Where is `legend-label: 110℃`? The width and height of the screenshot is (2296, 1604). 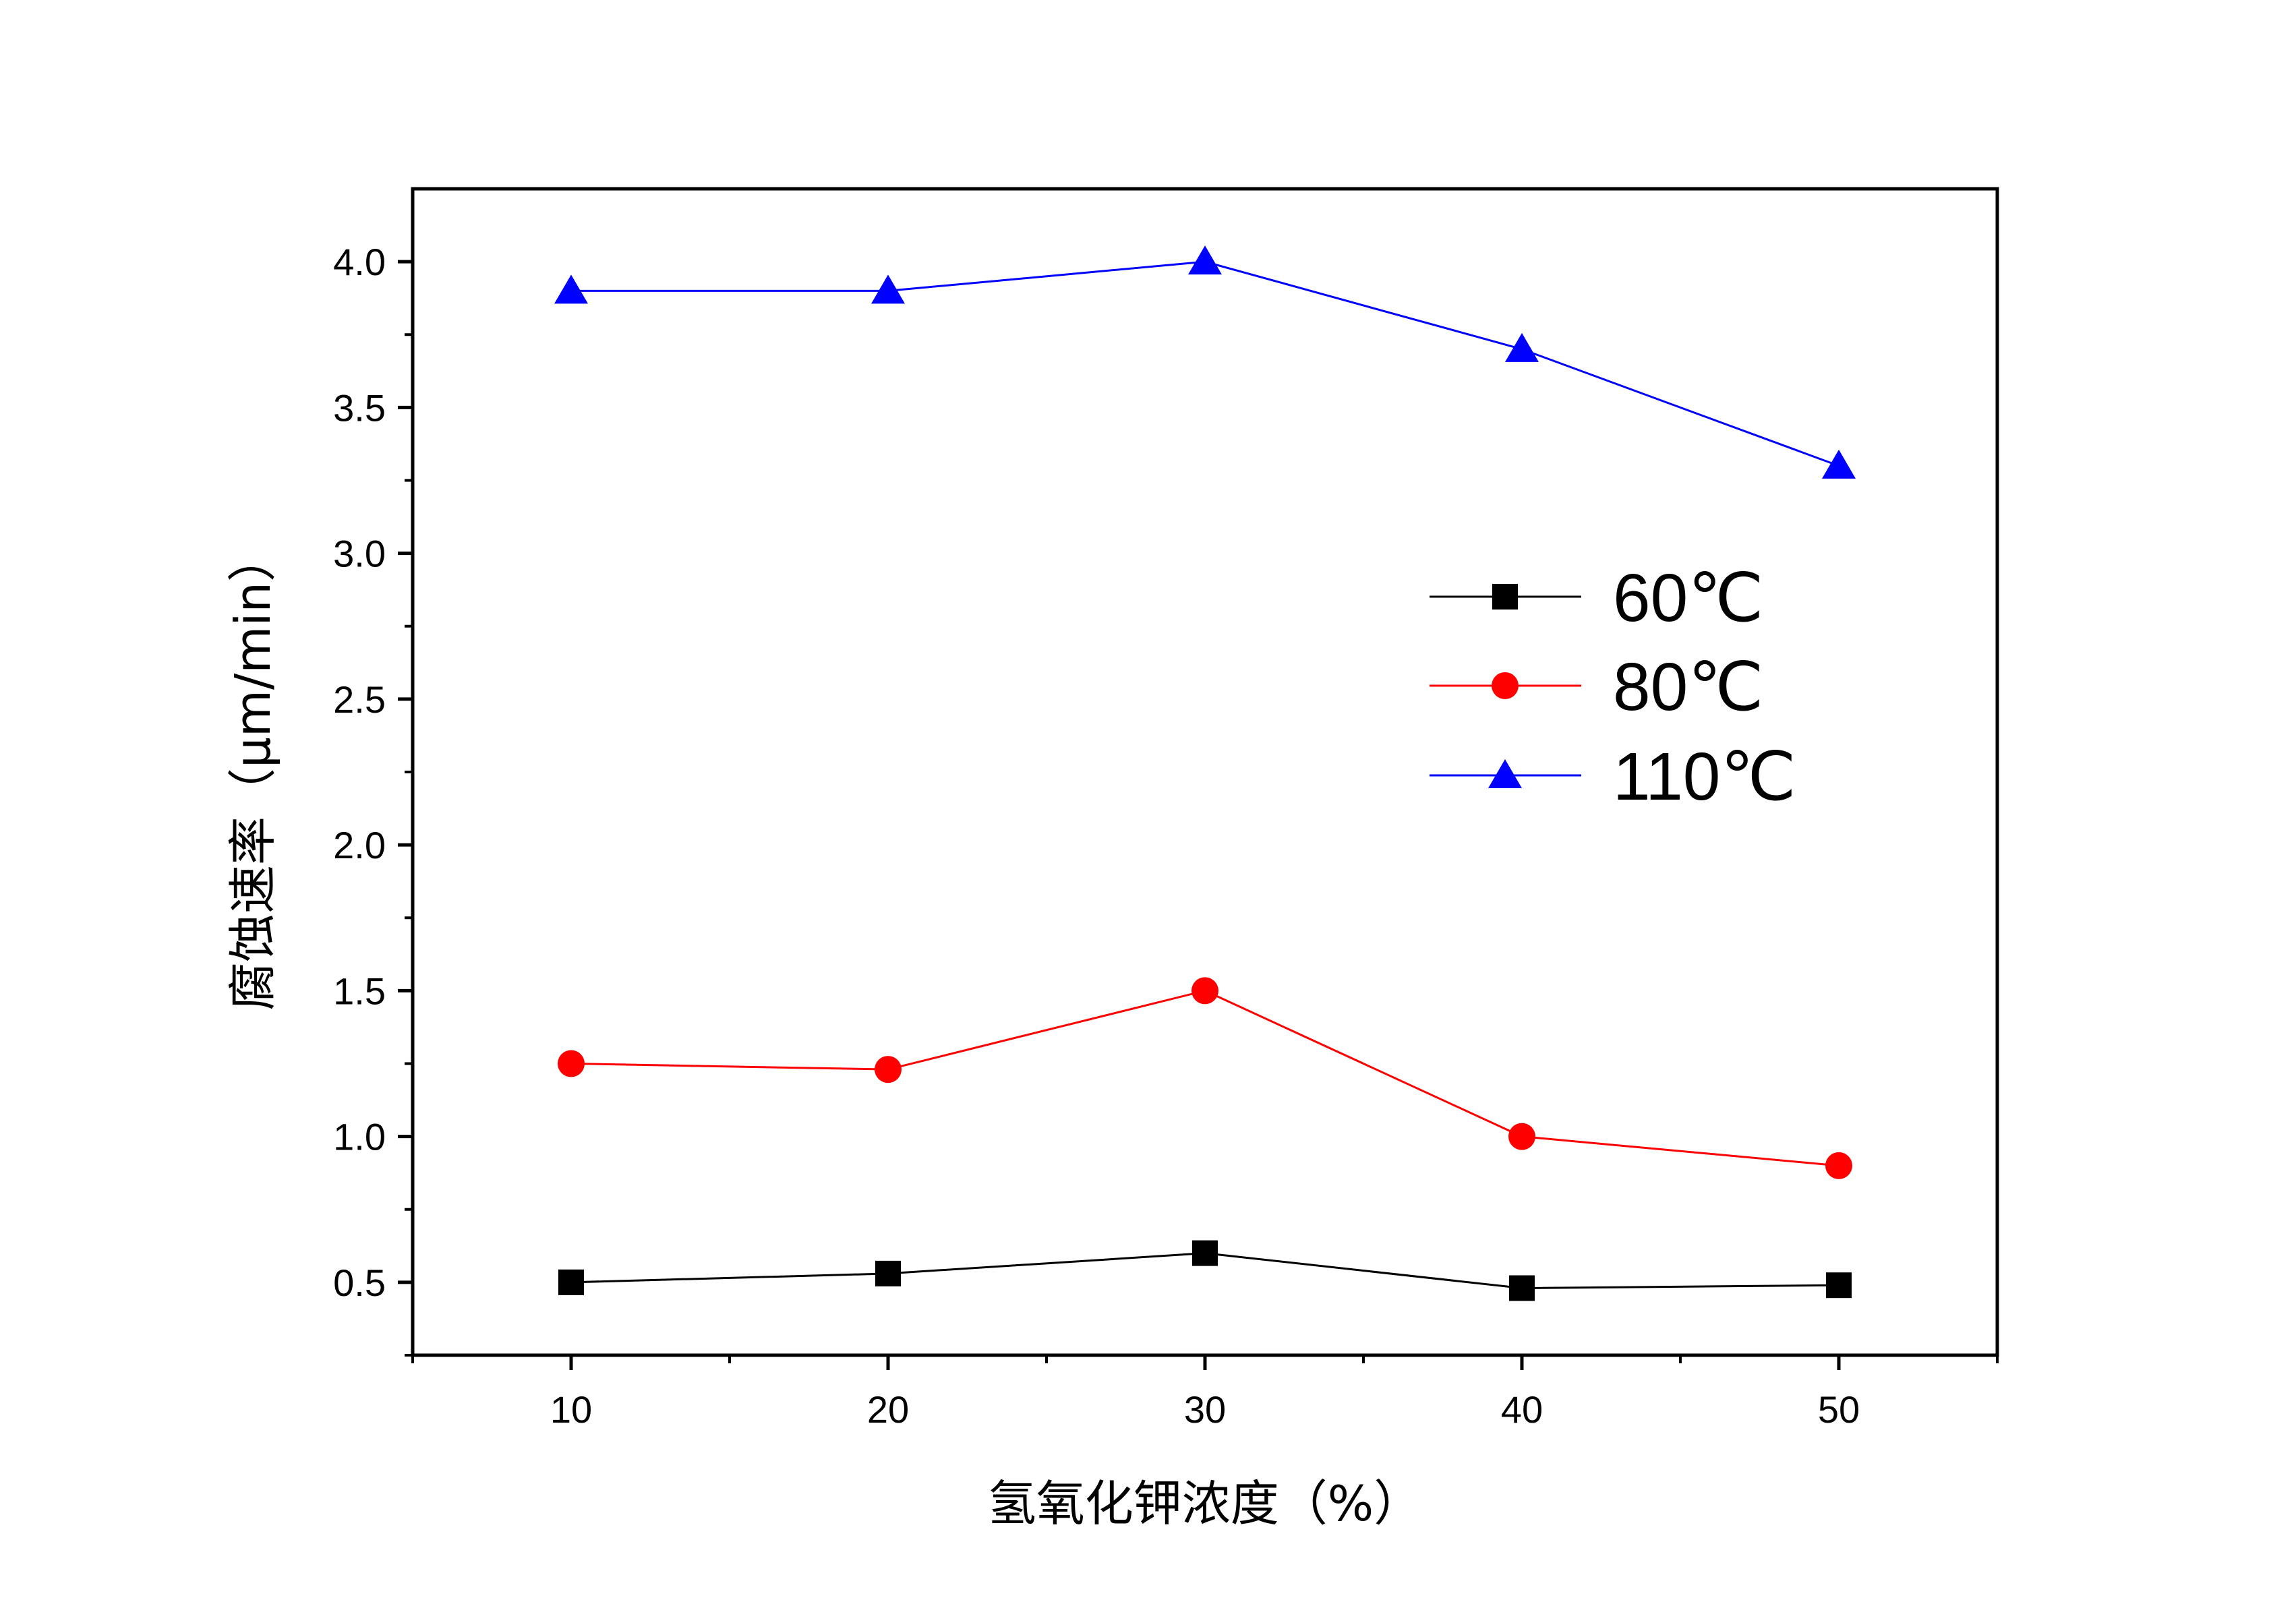 legend-label: 110℃ is located at coordinates (1704, 776).